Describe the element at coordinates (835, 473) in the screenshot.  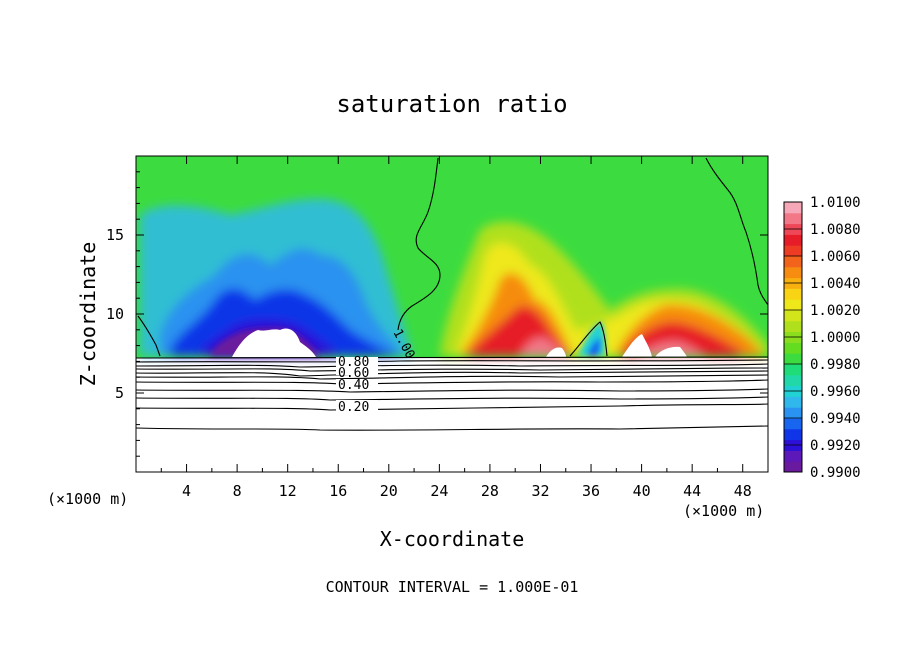
I see `colorbar-label: 0.9900` at that location.